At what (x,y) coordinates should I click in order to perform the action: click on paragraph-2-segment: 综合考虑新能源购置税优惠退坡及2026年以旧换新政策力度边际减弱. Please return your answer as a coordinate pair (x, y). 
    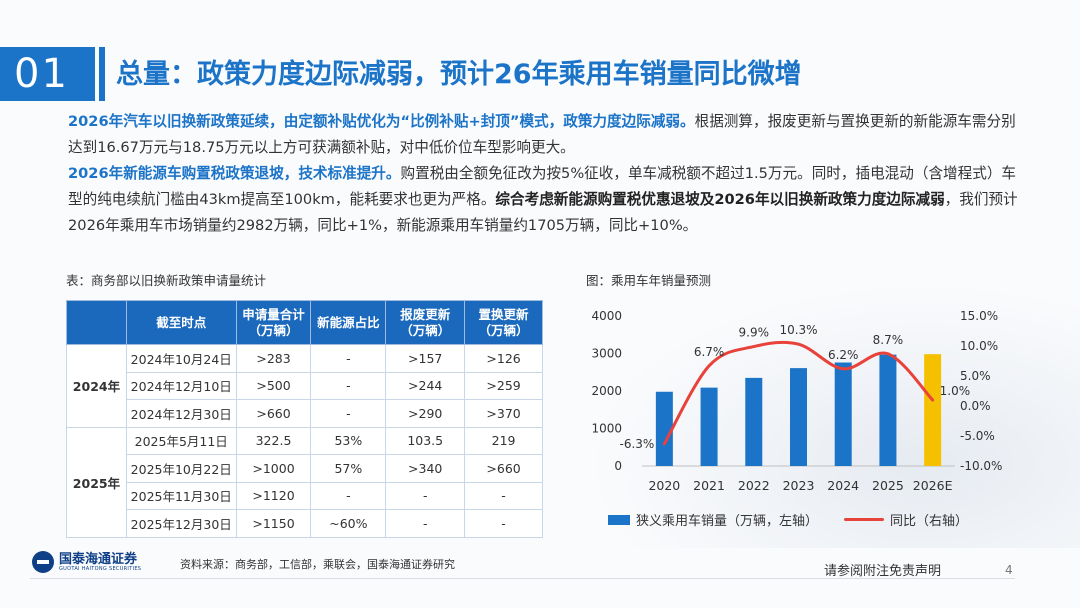
    Looking at the image, I should click on (720, 199).